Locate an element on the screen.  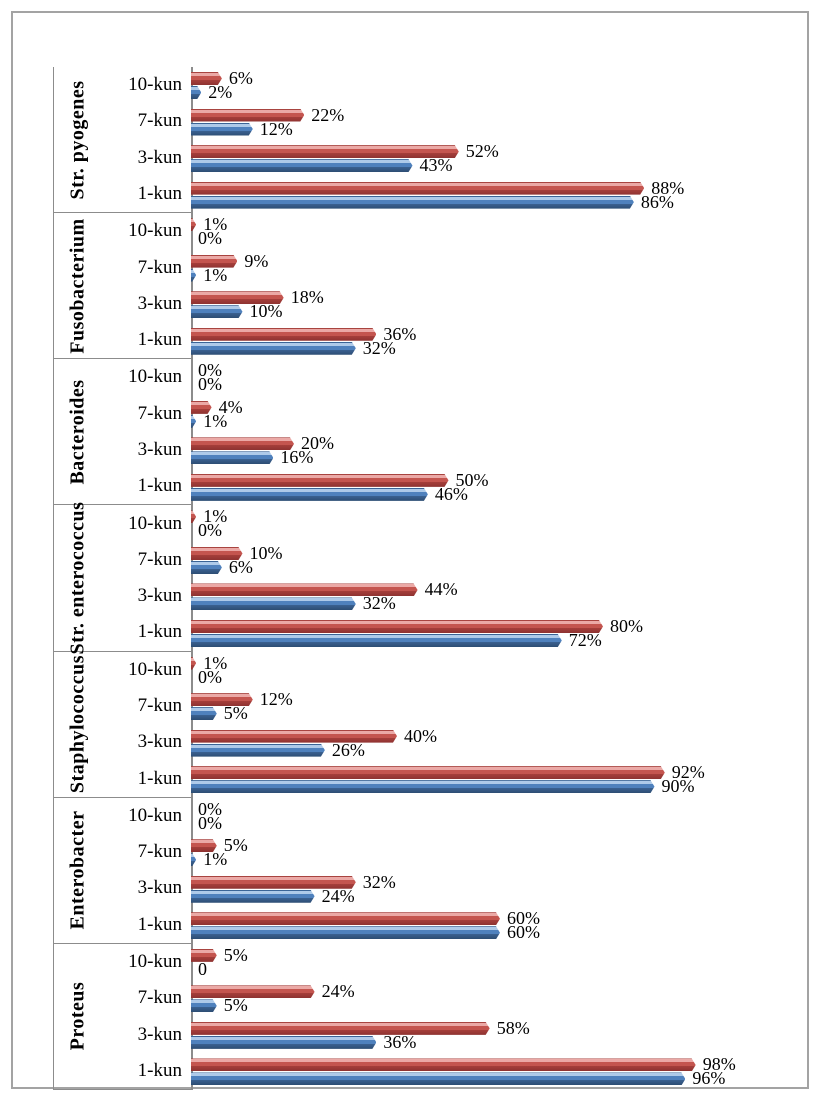
bar-pair-row: 92% 90% is located at coordinates (493, 779).